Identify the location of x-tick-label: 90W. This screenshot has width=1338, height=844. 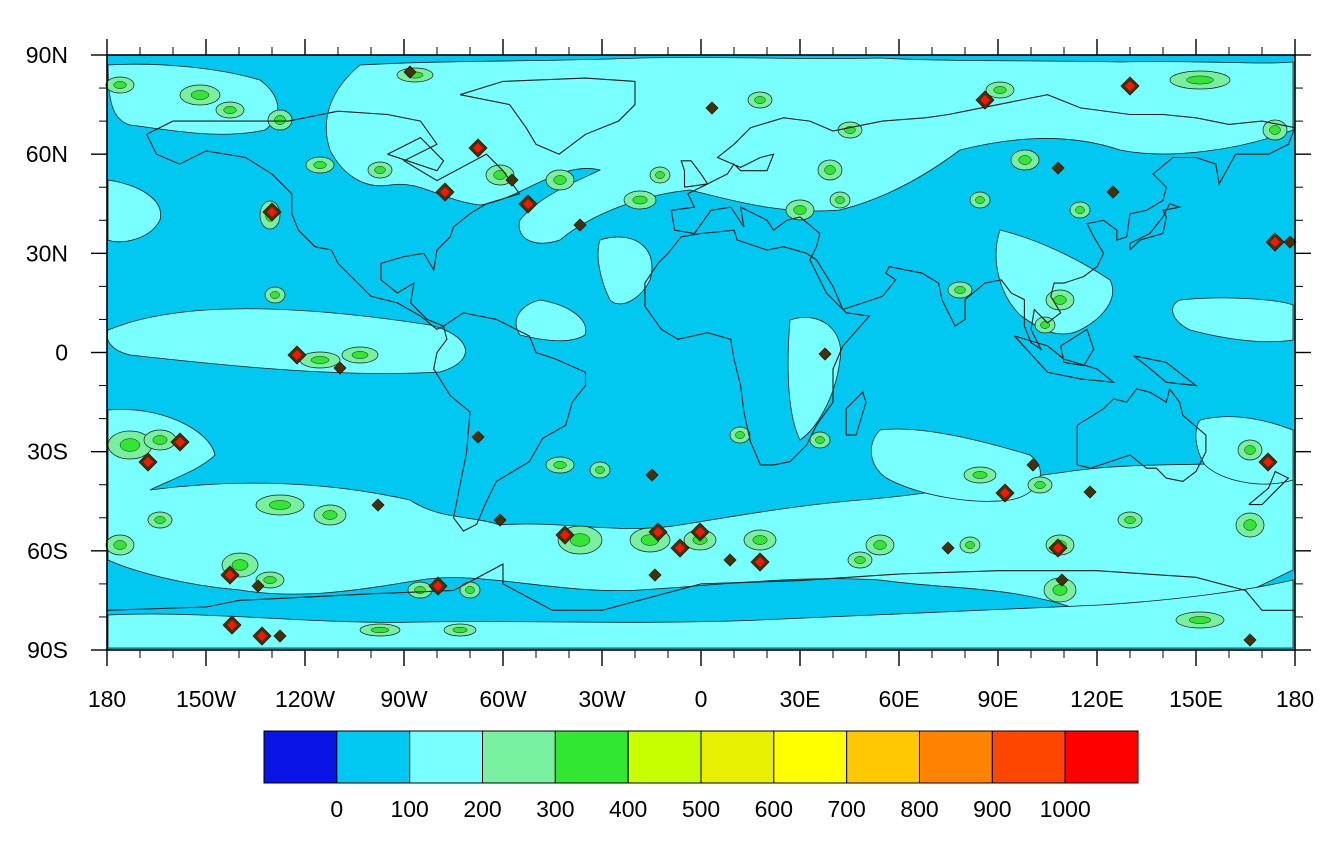
(404, 699).